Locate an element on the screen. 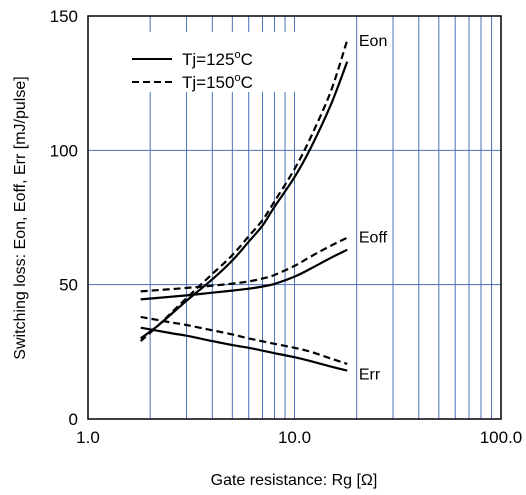 This screenshot has height=495, width=526. curve-labels: Eon Eoff Err is located at coordinates (373, 208).